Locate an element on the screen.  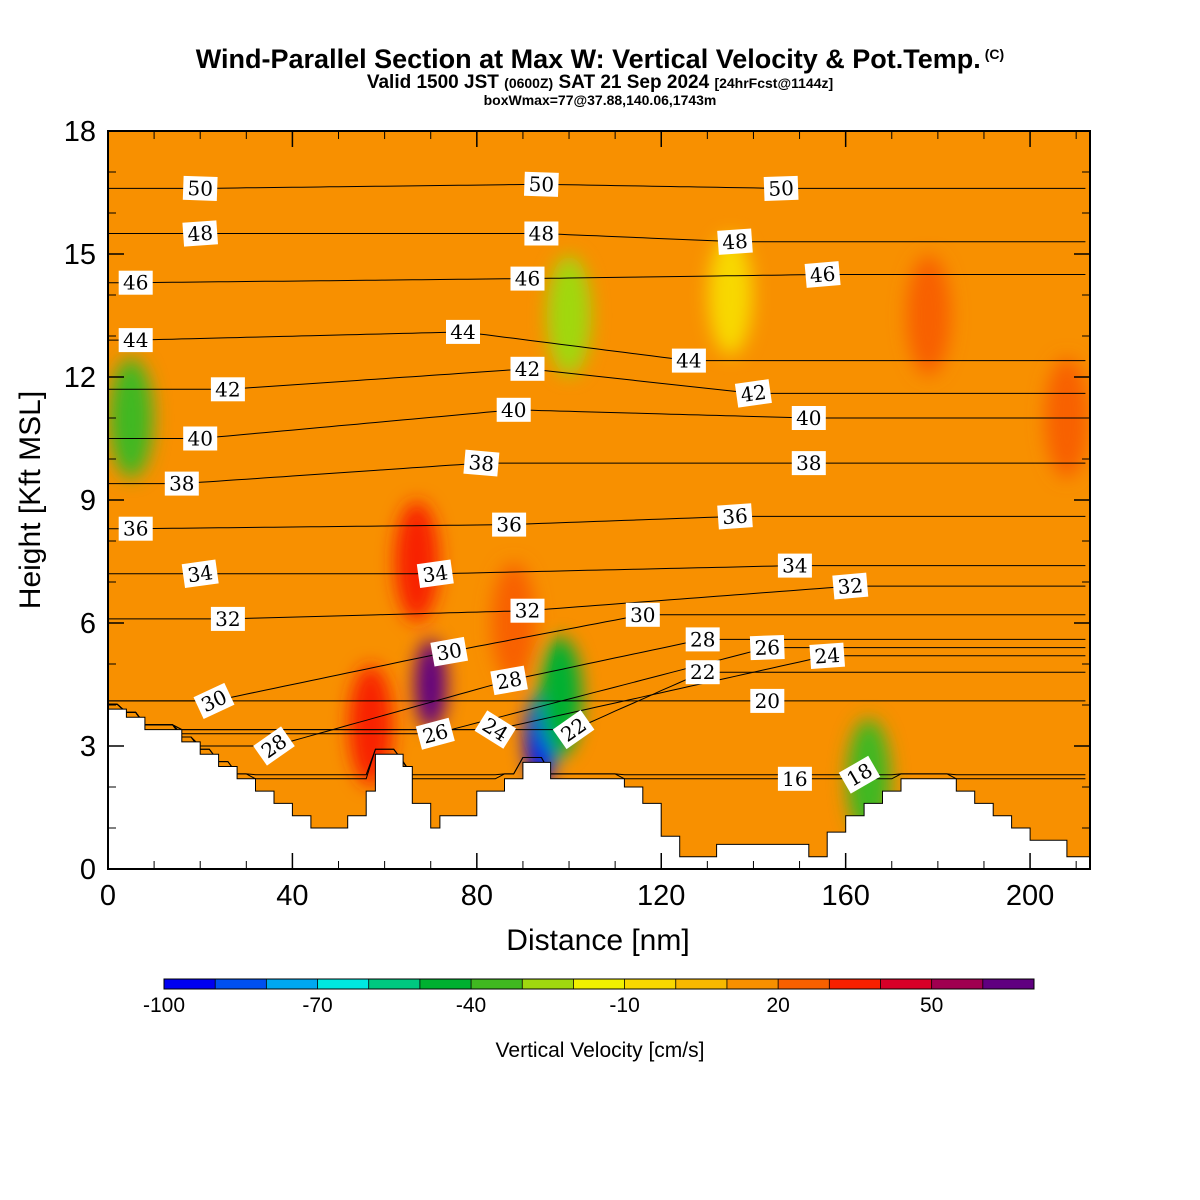
x-tick-label: 200 is located at coordinates (1030, 896).